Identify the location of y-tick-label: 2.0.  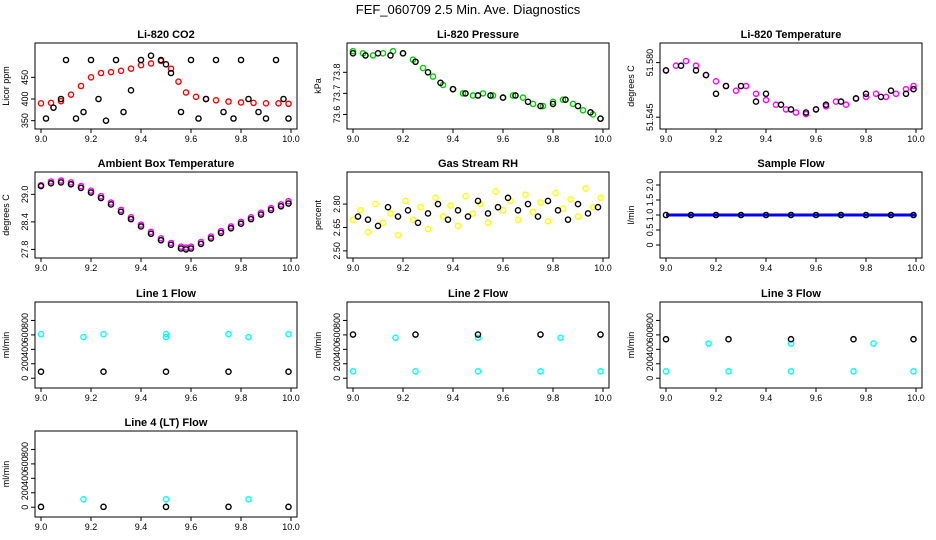
(650, 185).